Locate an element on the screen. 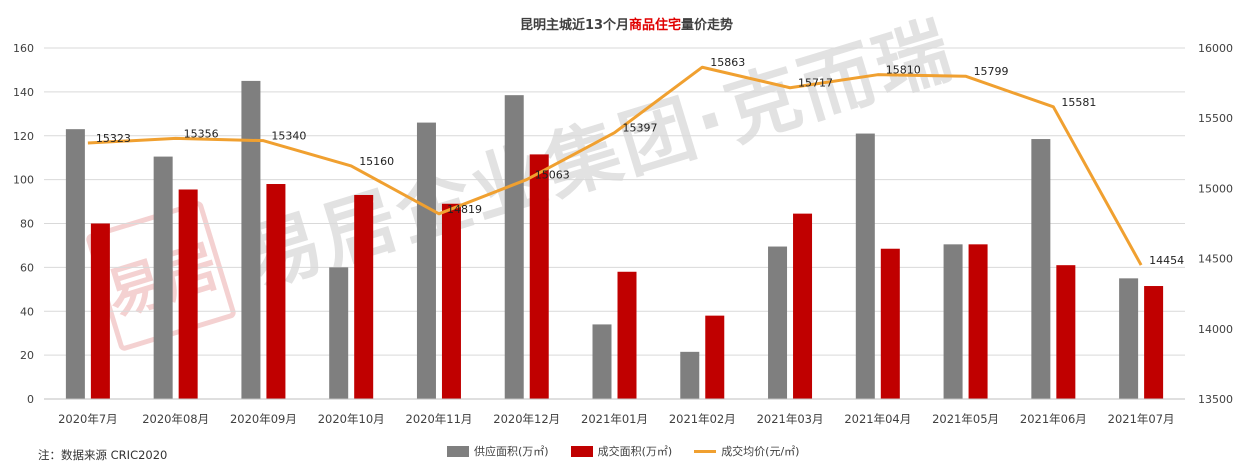 The height and width of the screenshot is (471, 1253). price-data-label: 15323 is located at coordinates (113, 138).